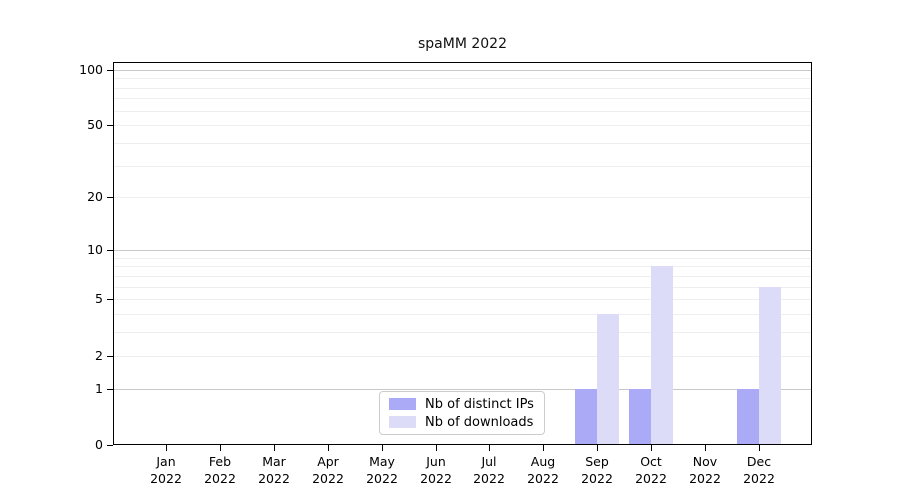 The width and height of the screenshot is (900, 500). What do you see at coordinates (608, 379) in the screenshot?
I see `bar-downloads-sep` at bounding box center [608, 379].